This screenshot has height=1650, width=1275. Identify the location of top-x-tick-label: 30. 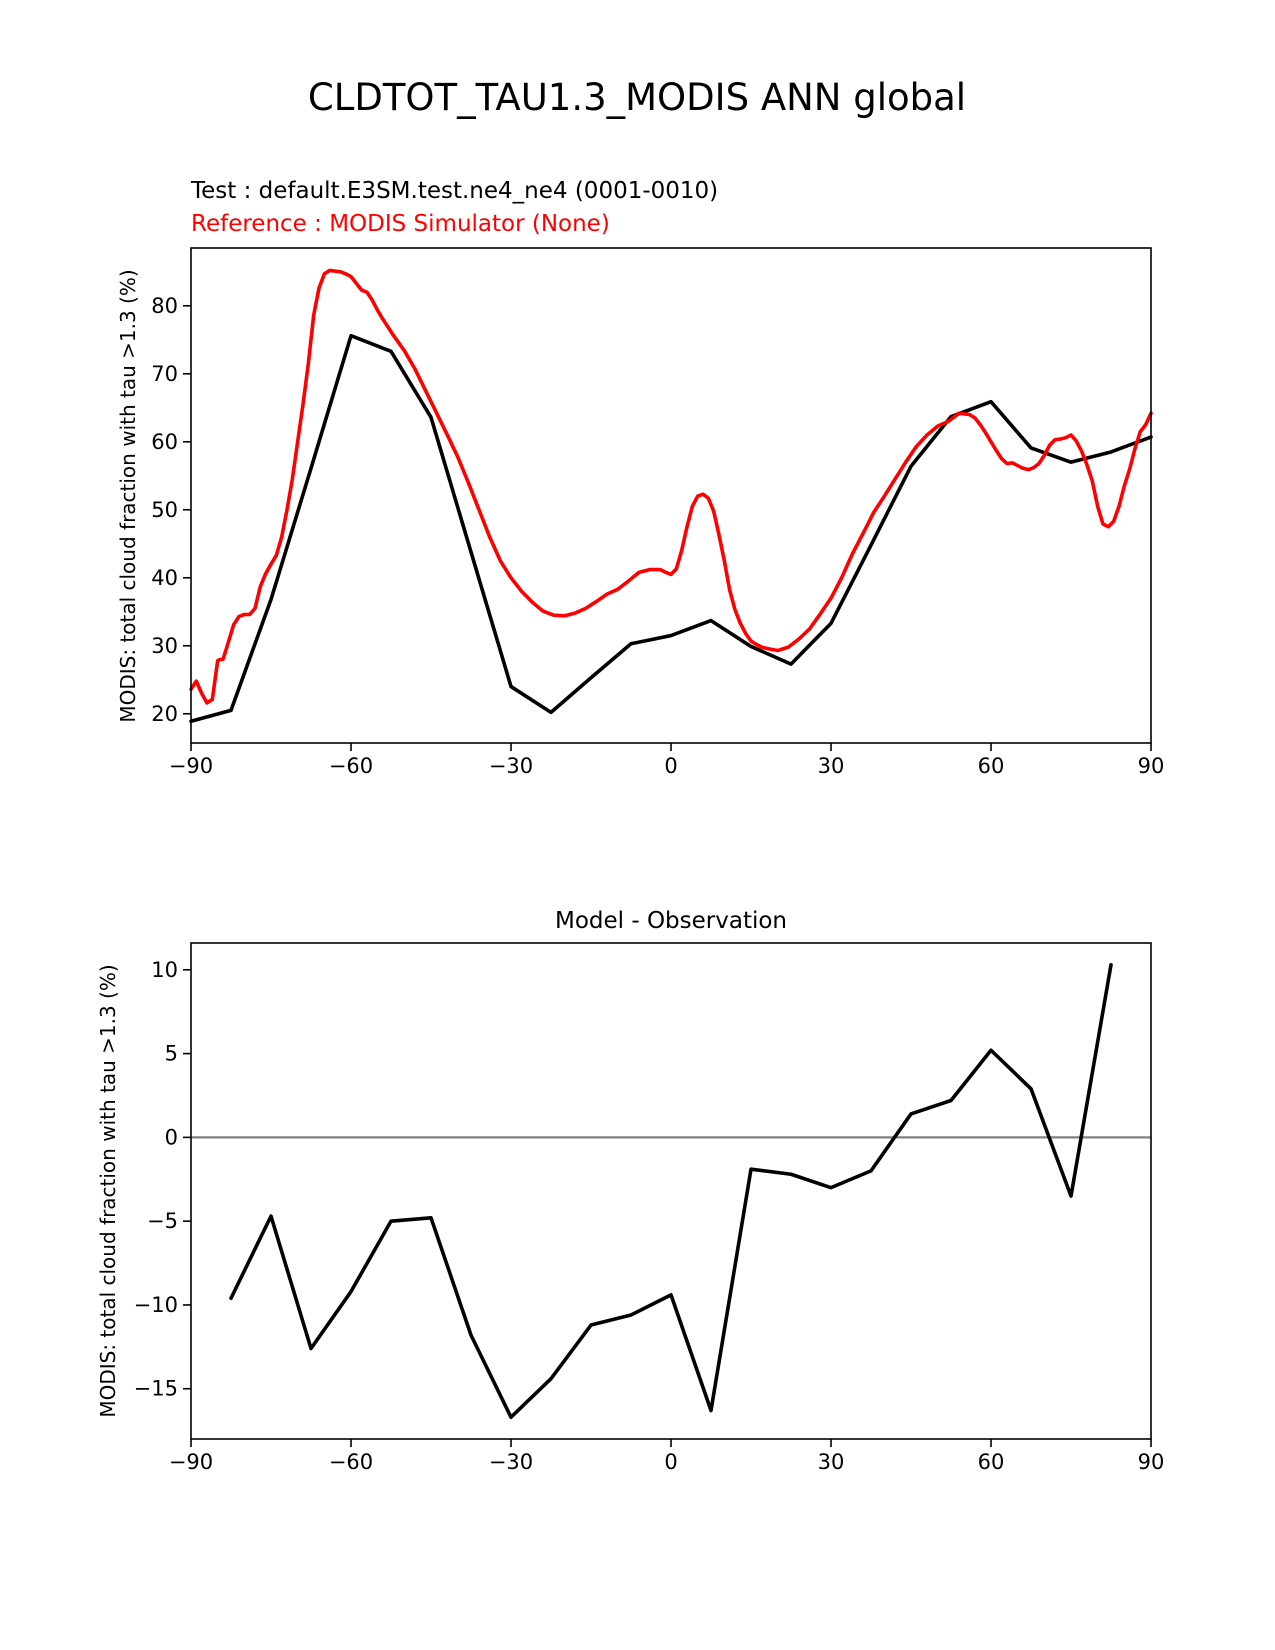
(831, 766).